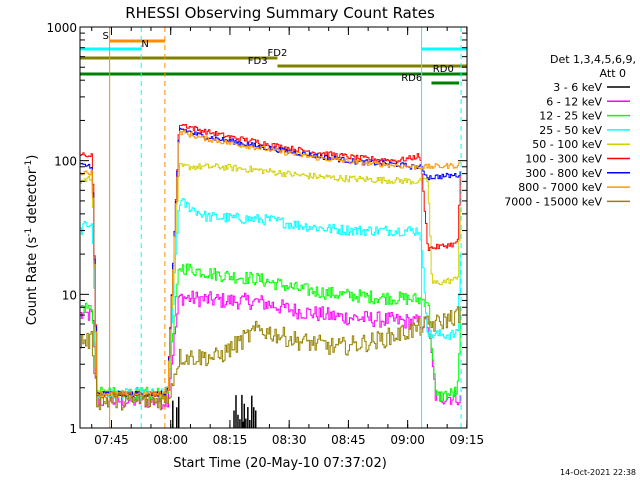 The width and height of the screenshot is (640, 480). Describe the element at coordinates (411, 78) in the screenshot. I see `flag-label-rd6: RD6` at that location.